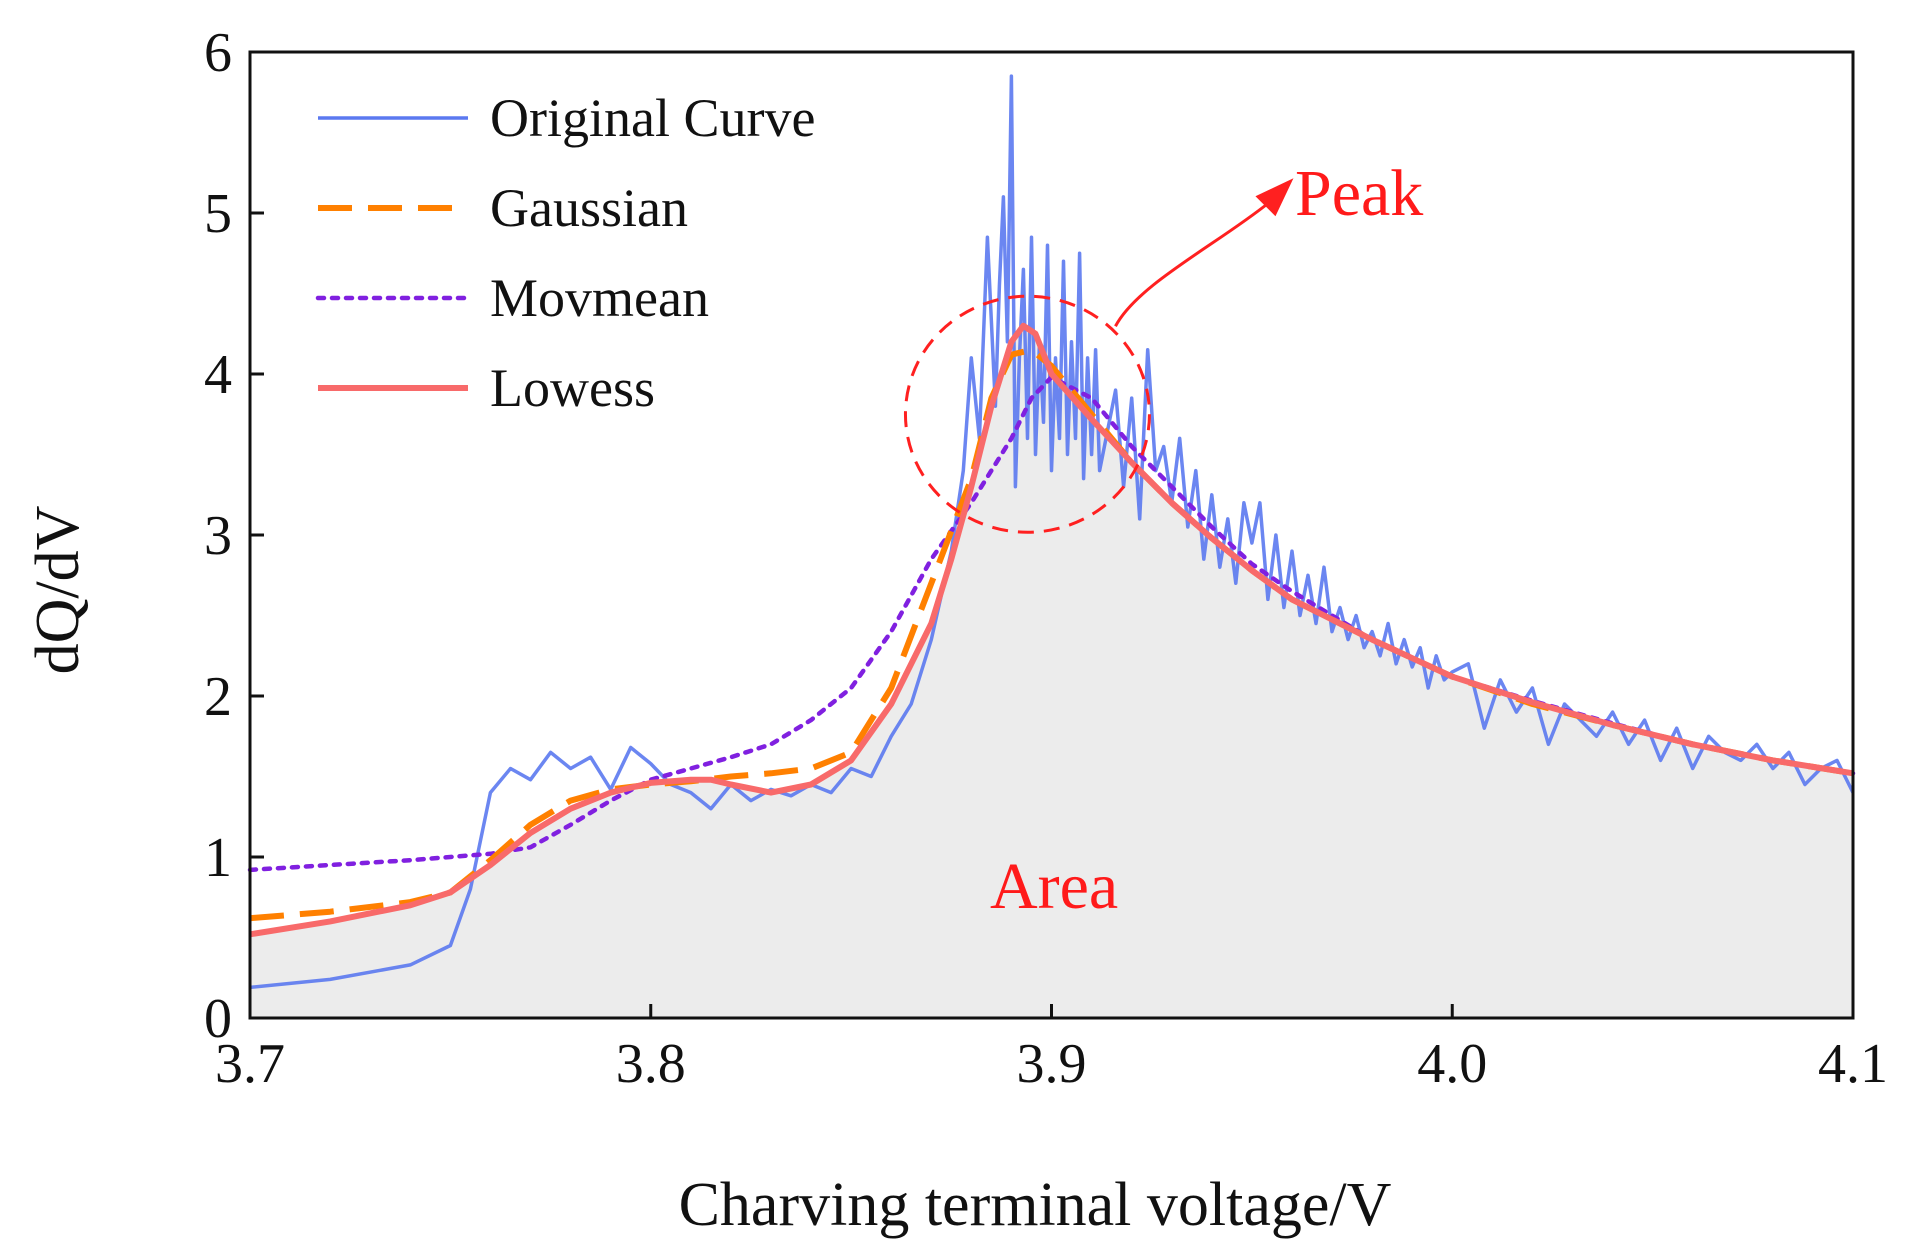 The height and width of the screenshot is (1255, 1906). I want to click on x-axis-title: Charving terminal voltage/V, so click(1035, 1205).